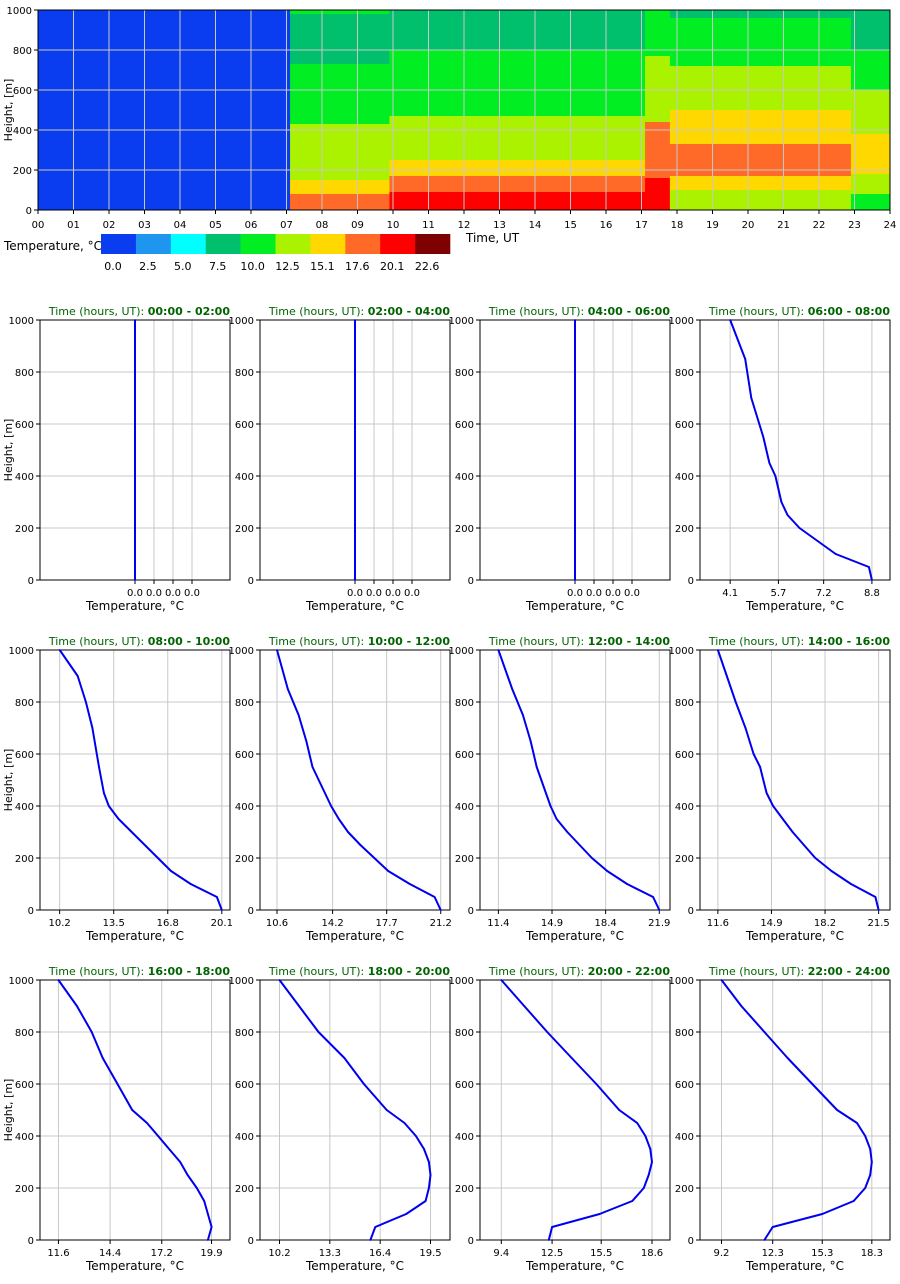  Describe the element at coordinates (872, 1253) in the screenshot. I see `panel-x-tick-label: 18.3` at that location.